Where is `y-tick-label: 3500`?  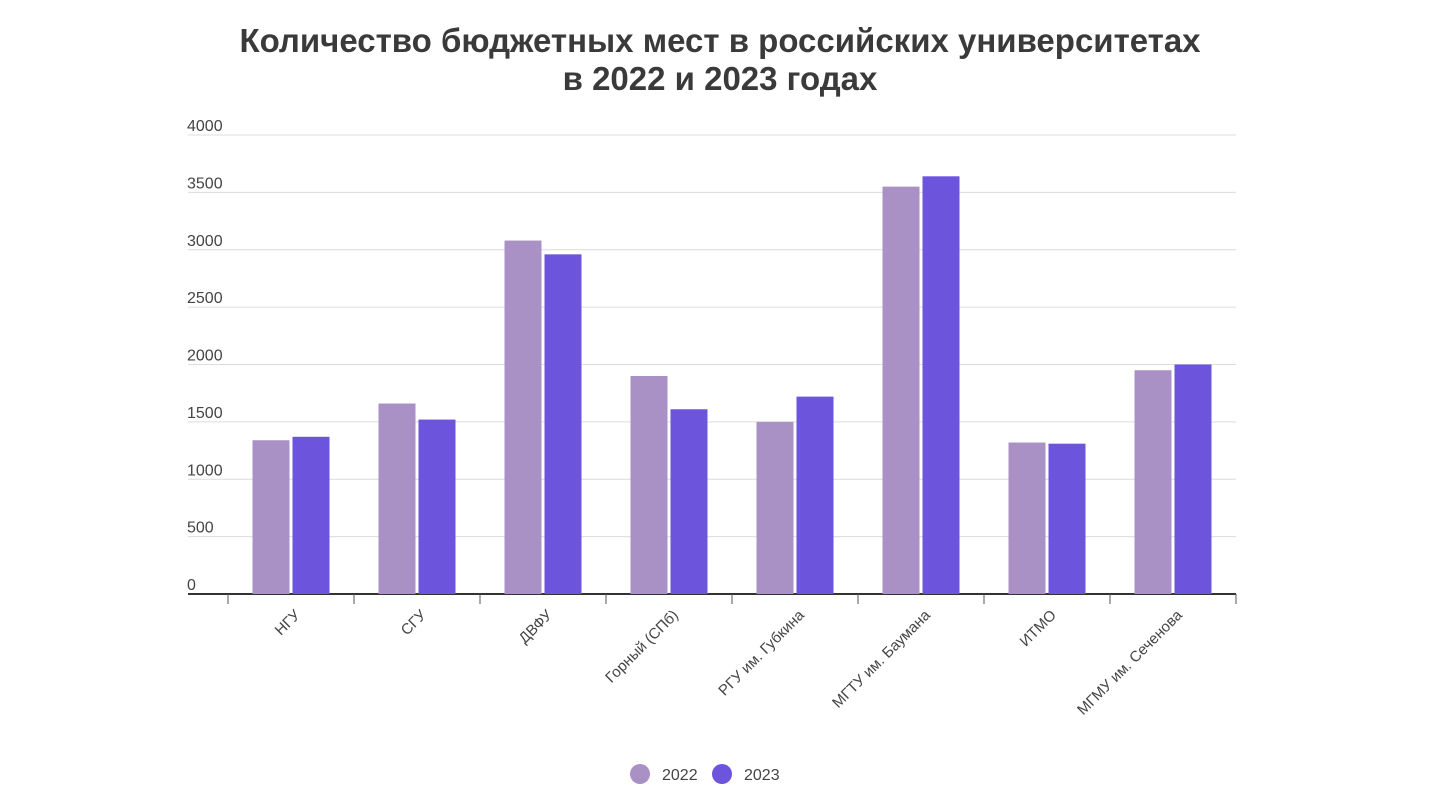
y-tick-label: 3500 is located at coordinates (205, 183).